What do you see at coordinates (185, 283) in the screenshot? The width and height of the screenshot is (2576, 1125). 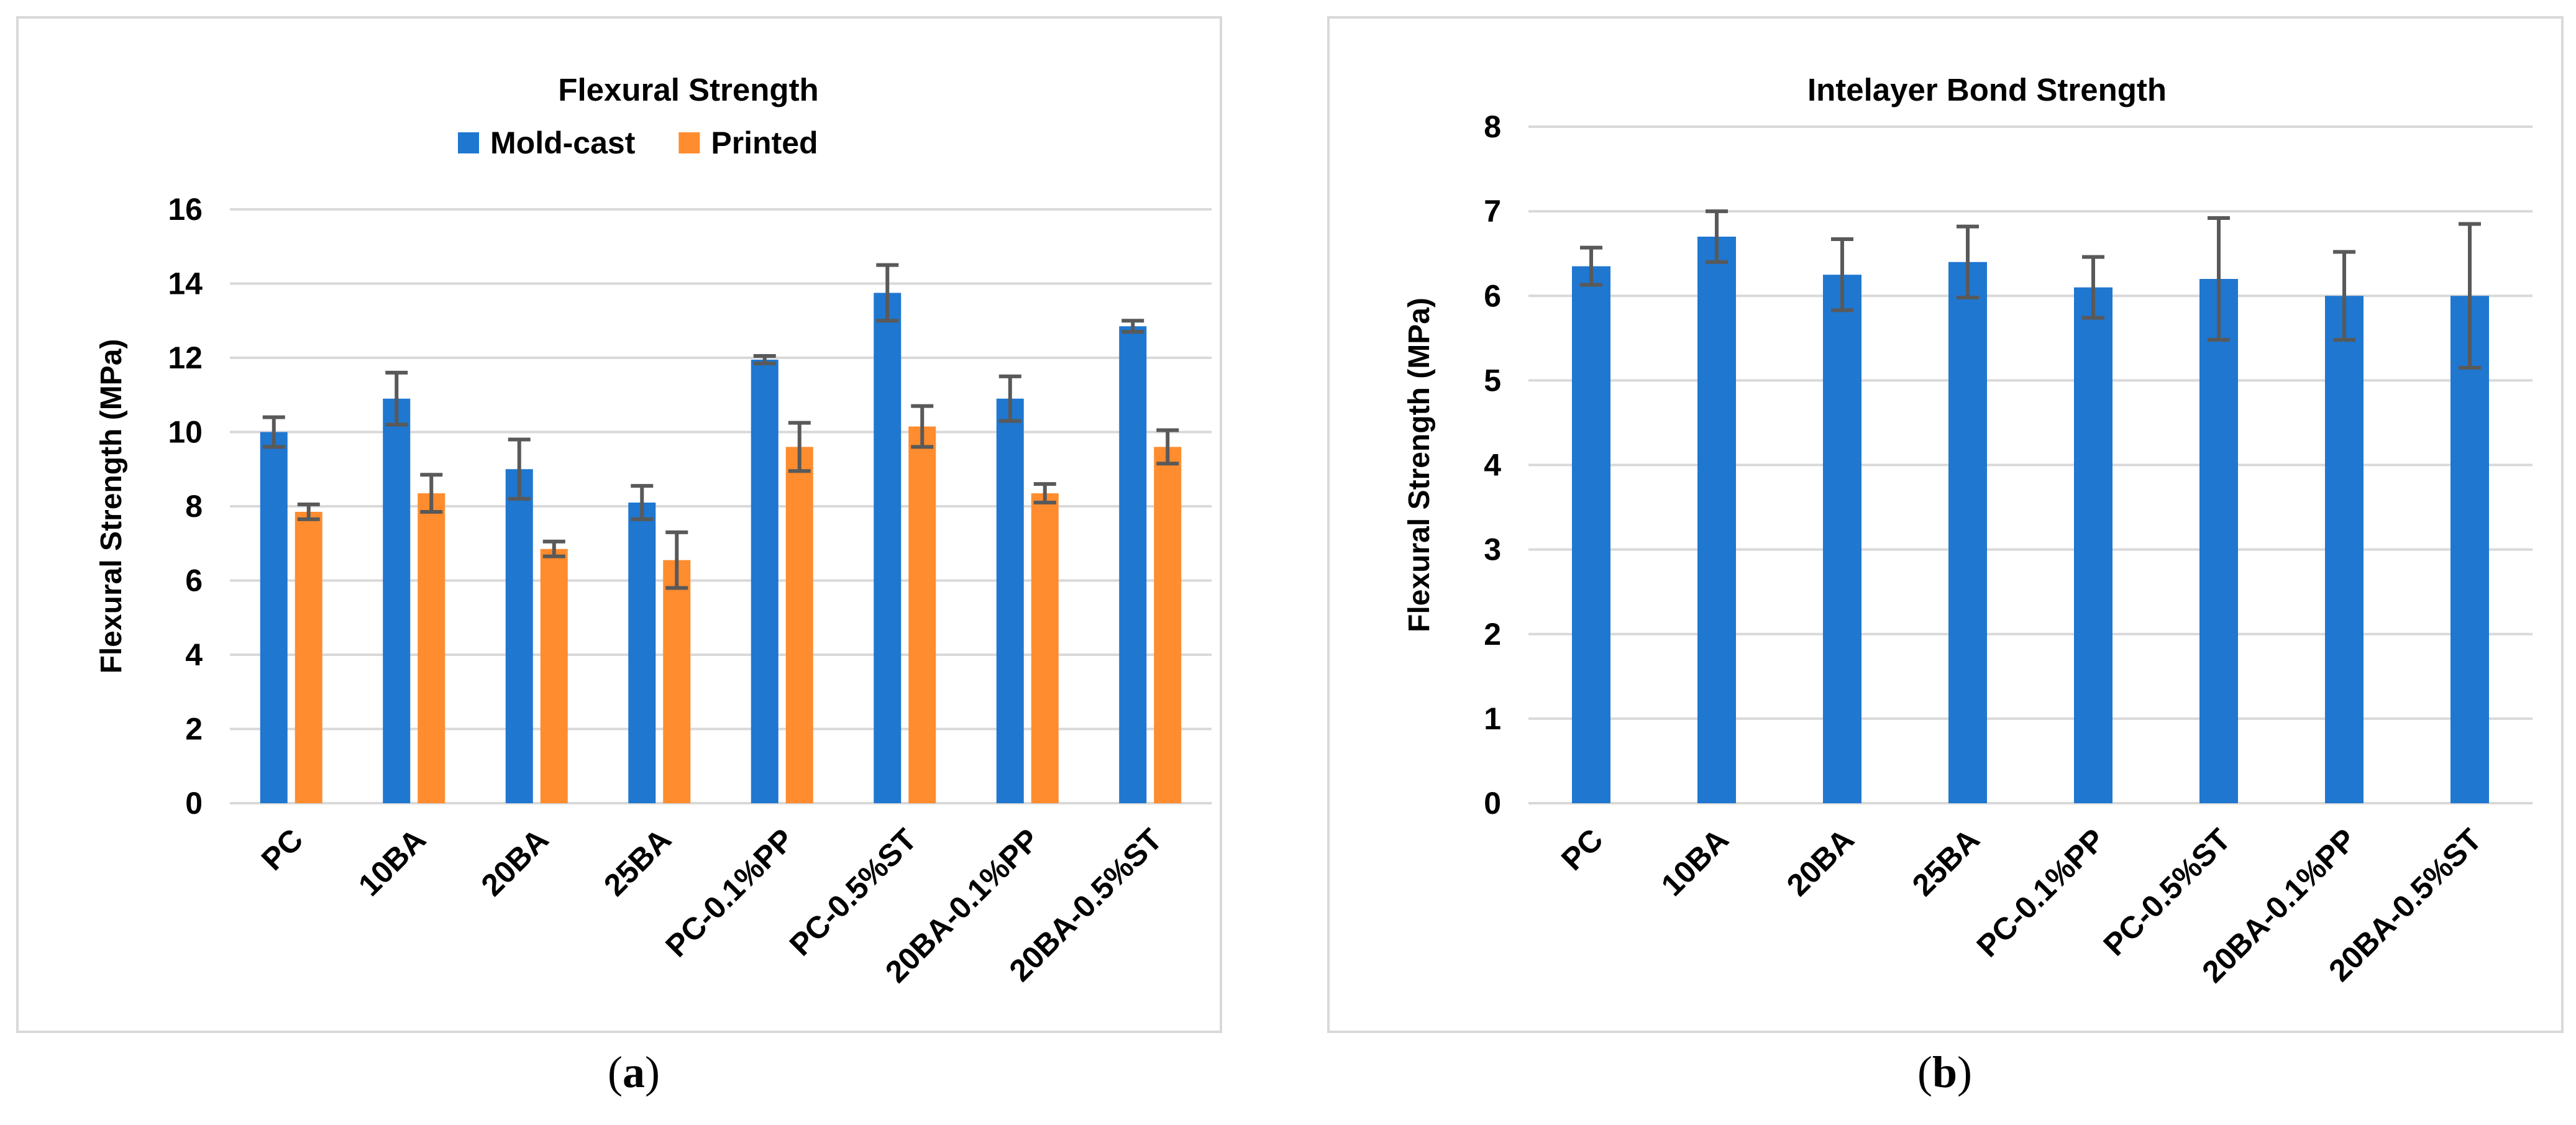 I see `y-tick-label: 14` at bounding box center [185, 283].